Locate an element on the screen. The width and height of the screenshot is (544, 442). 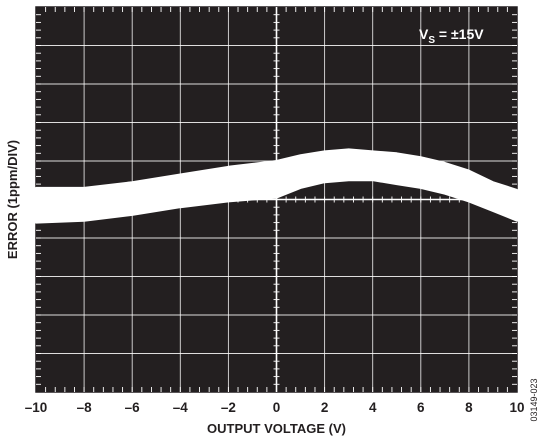
x-tick-label: –6 is located at coordinates (133, 407).